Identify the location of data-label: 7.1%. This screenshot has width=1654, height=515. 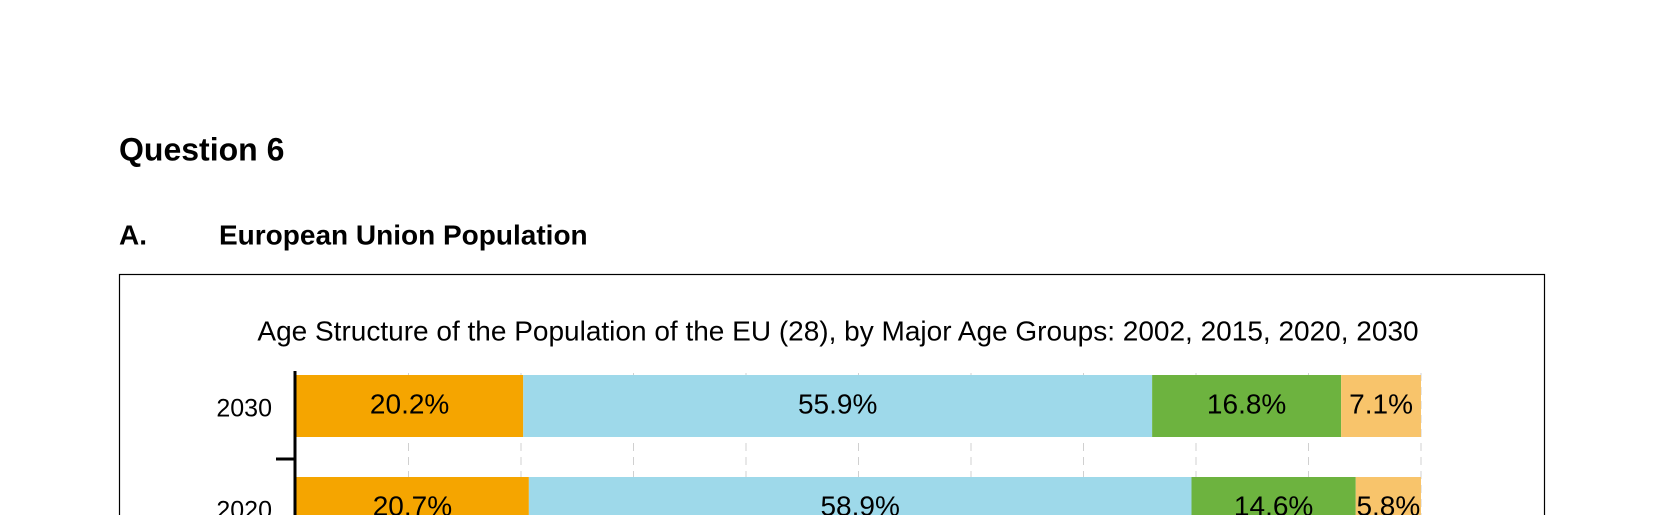
(1381, 403).